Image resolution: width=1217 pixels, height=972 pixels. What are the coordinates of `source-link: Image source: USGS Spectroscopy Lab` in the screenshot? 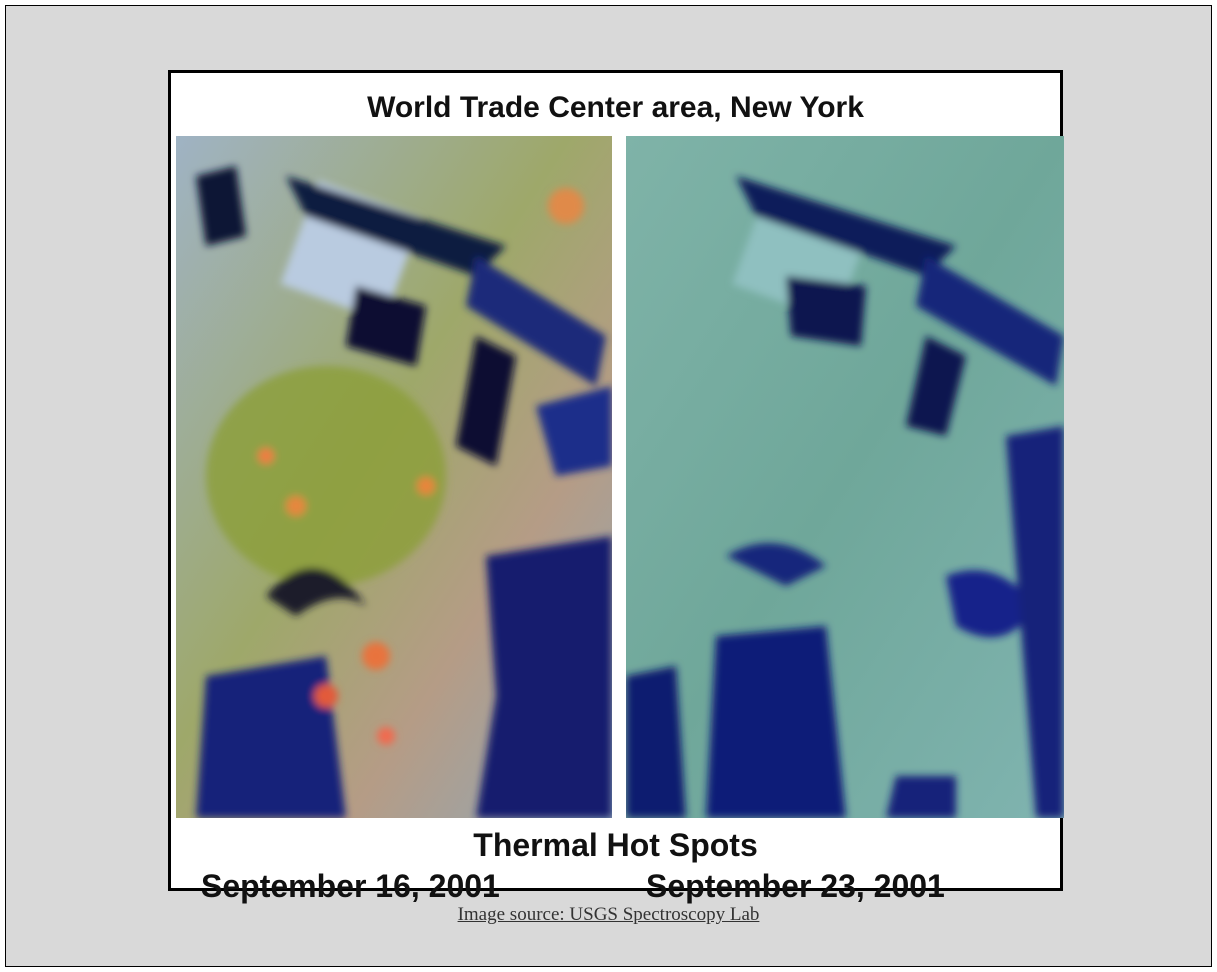 It's located at (608, 914).